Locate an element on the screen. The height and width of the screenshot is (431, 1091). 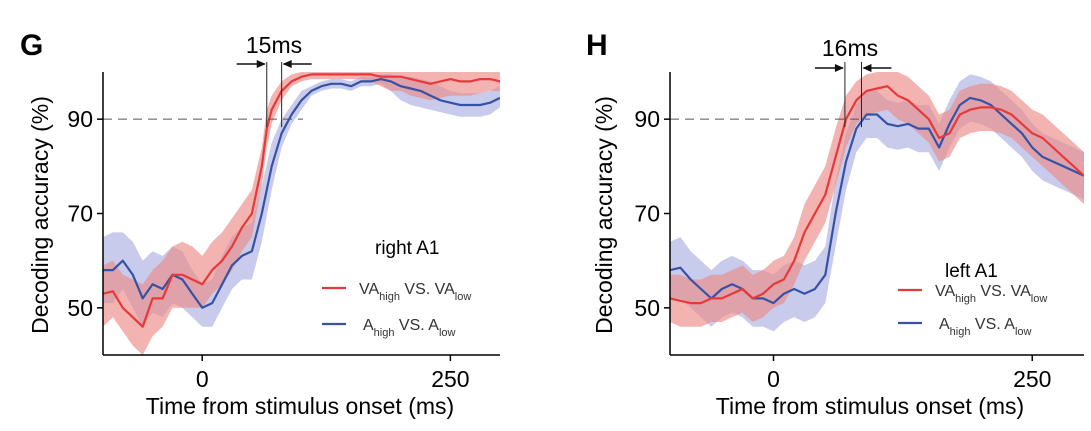
legend-text-part-a-h: A is located at coordinates (944, 324).